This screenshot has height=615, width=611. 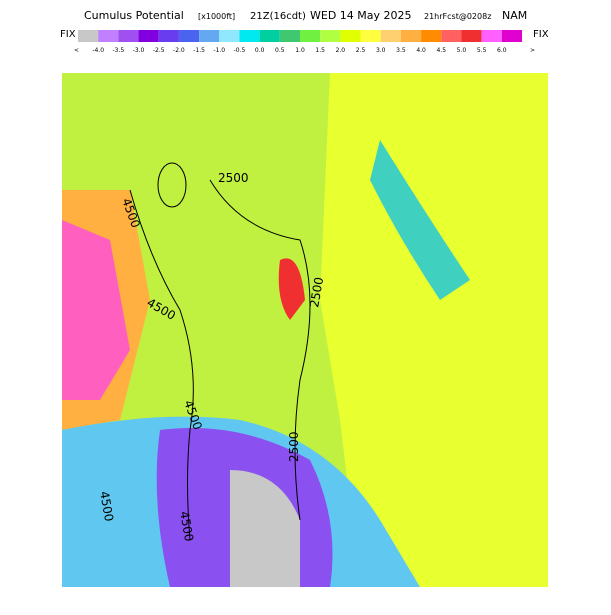 I want to click on field-cyan, so click(x=420, y=220).